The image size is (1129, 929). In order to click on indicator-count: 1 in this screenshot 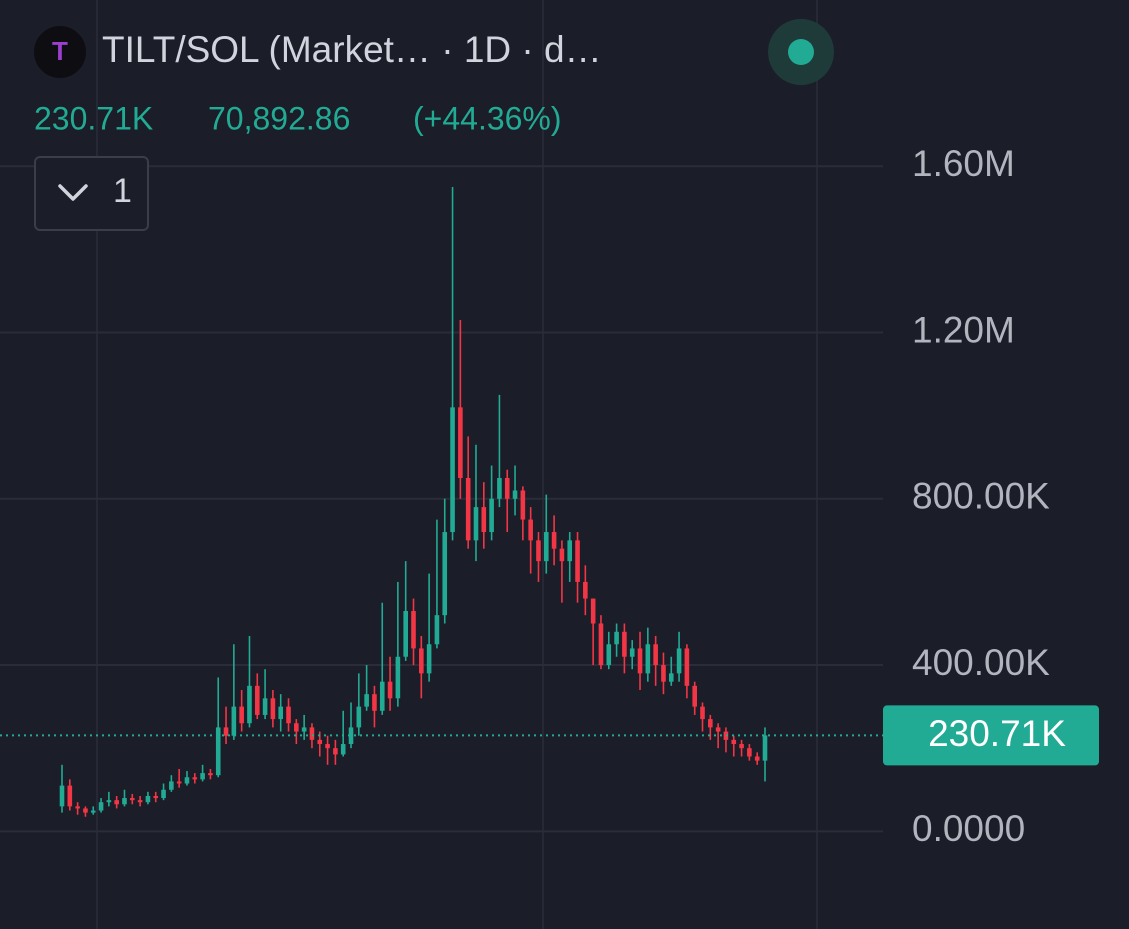, I will do `click(122, 191)`.